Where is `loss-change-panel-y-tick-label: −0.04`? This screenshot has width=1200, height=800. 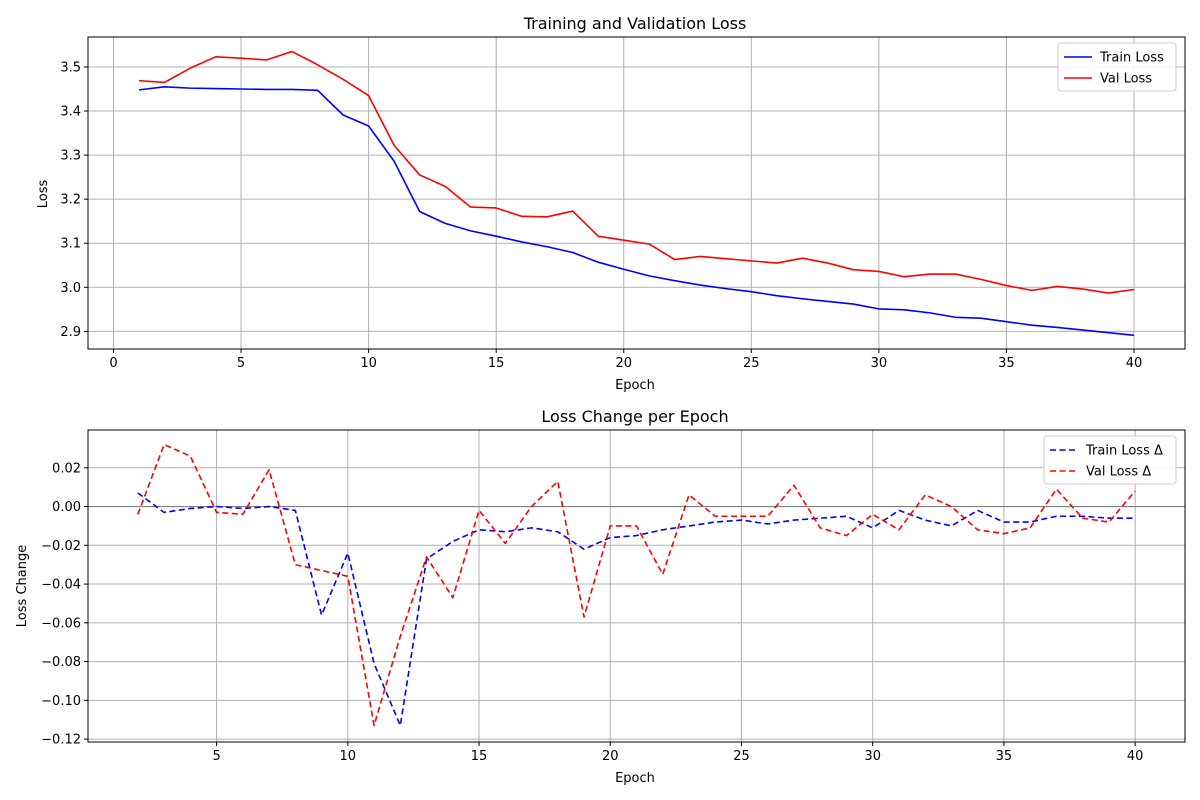
loss-change-panel-y-tick-label: −0.04 is located at coordinates (61, 585).